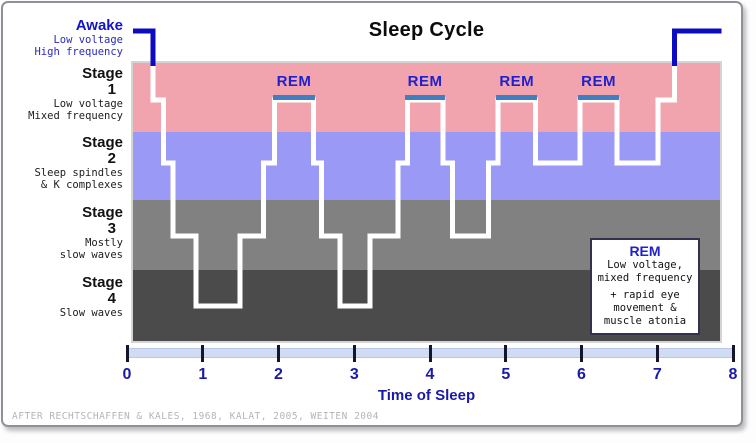  What do you see at coordinates (645, 251) in the screenshot?
I see `rem-legend-title: REM` at bounding box center [645, 251].